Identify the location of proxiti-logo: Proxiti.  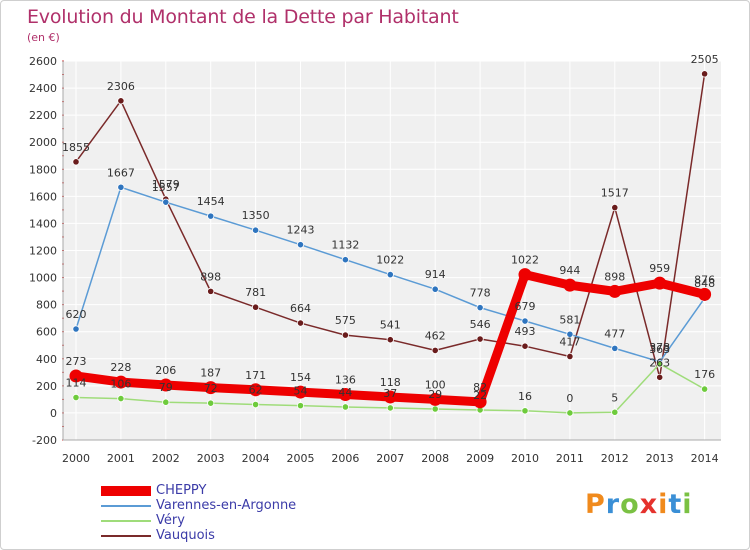
(639, 504).